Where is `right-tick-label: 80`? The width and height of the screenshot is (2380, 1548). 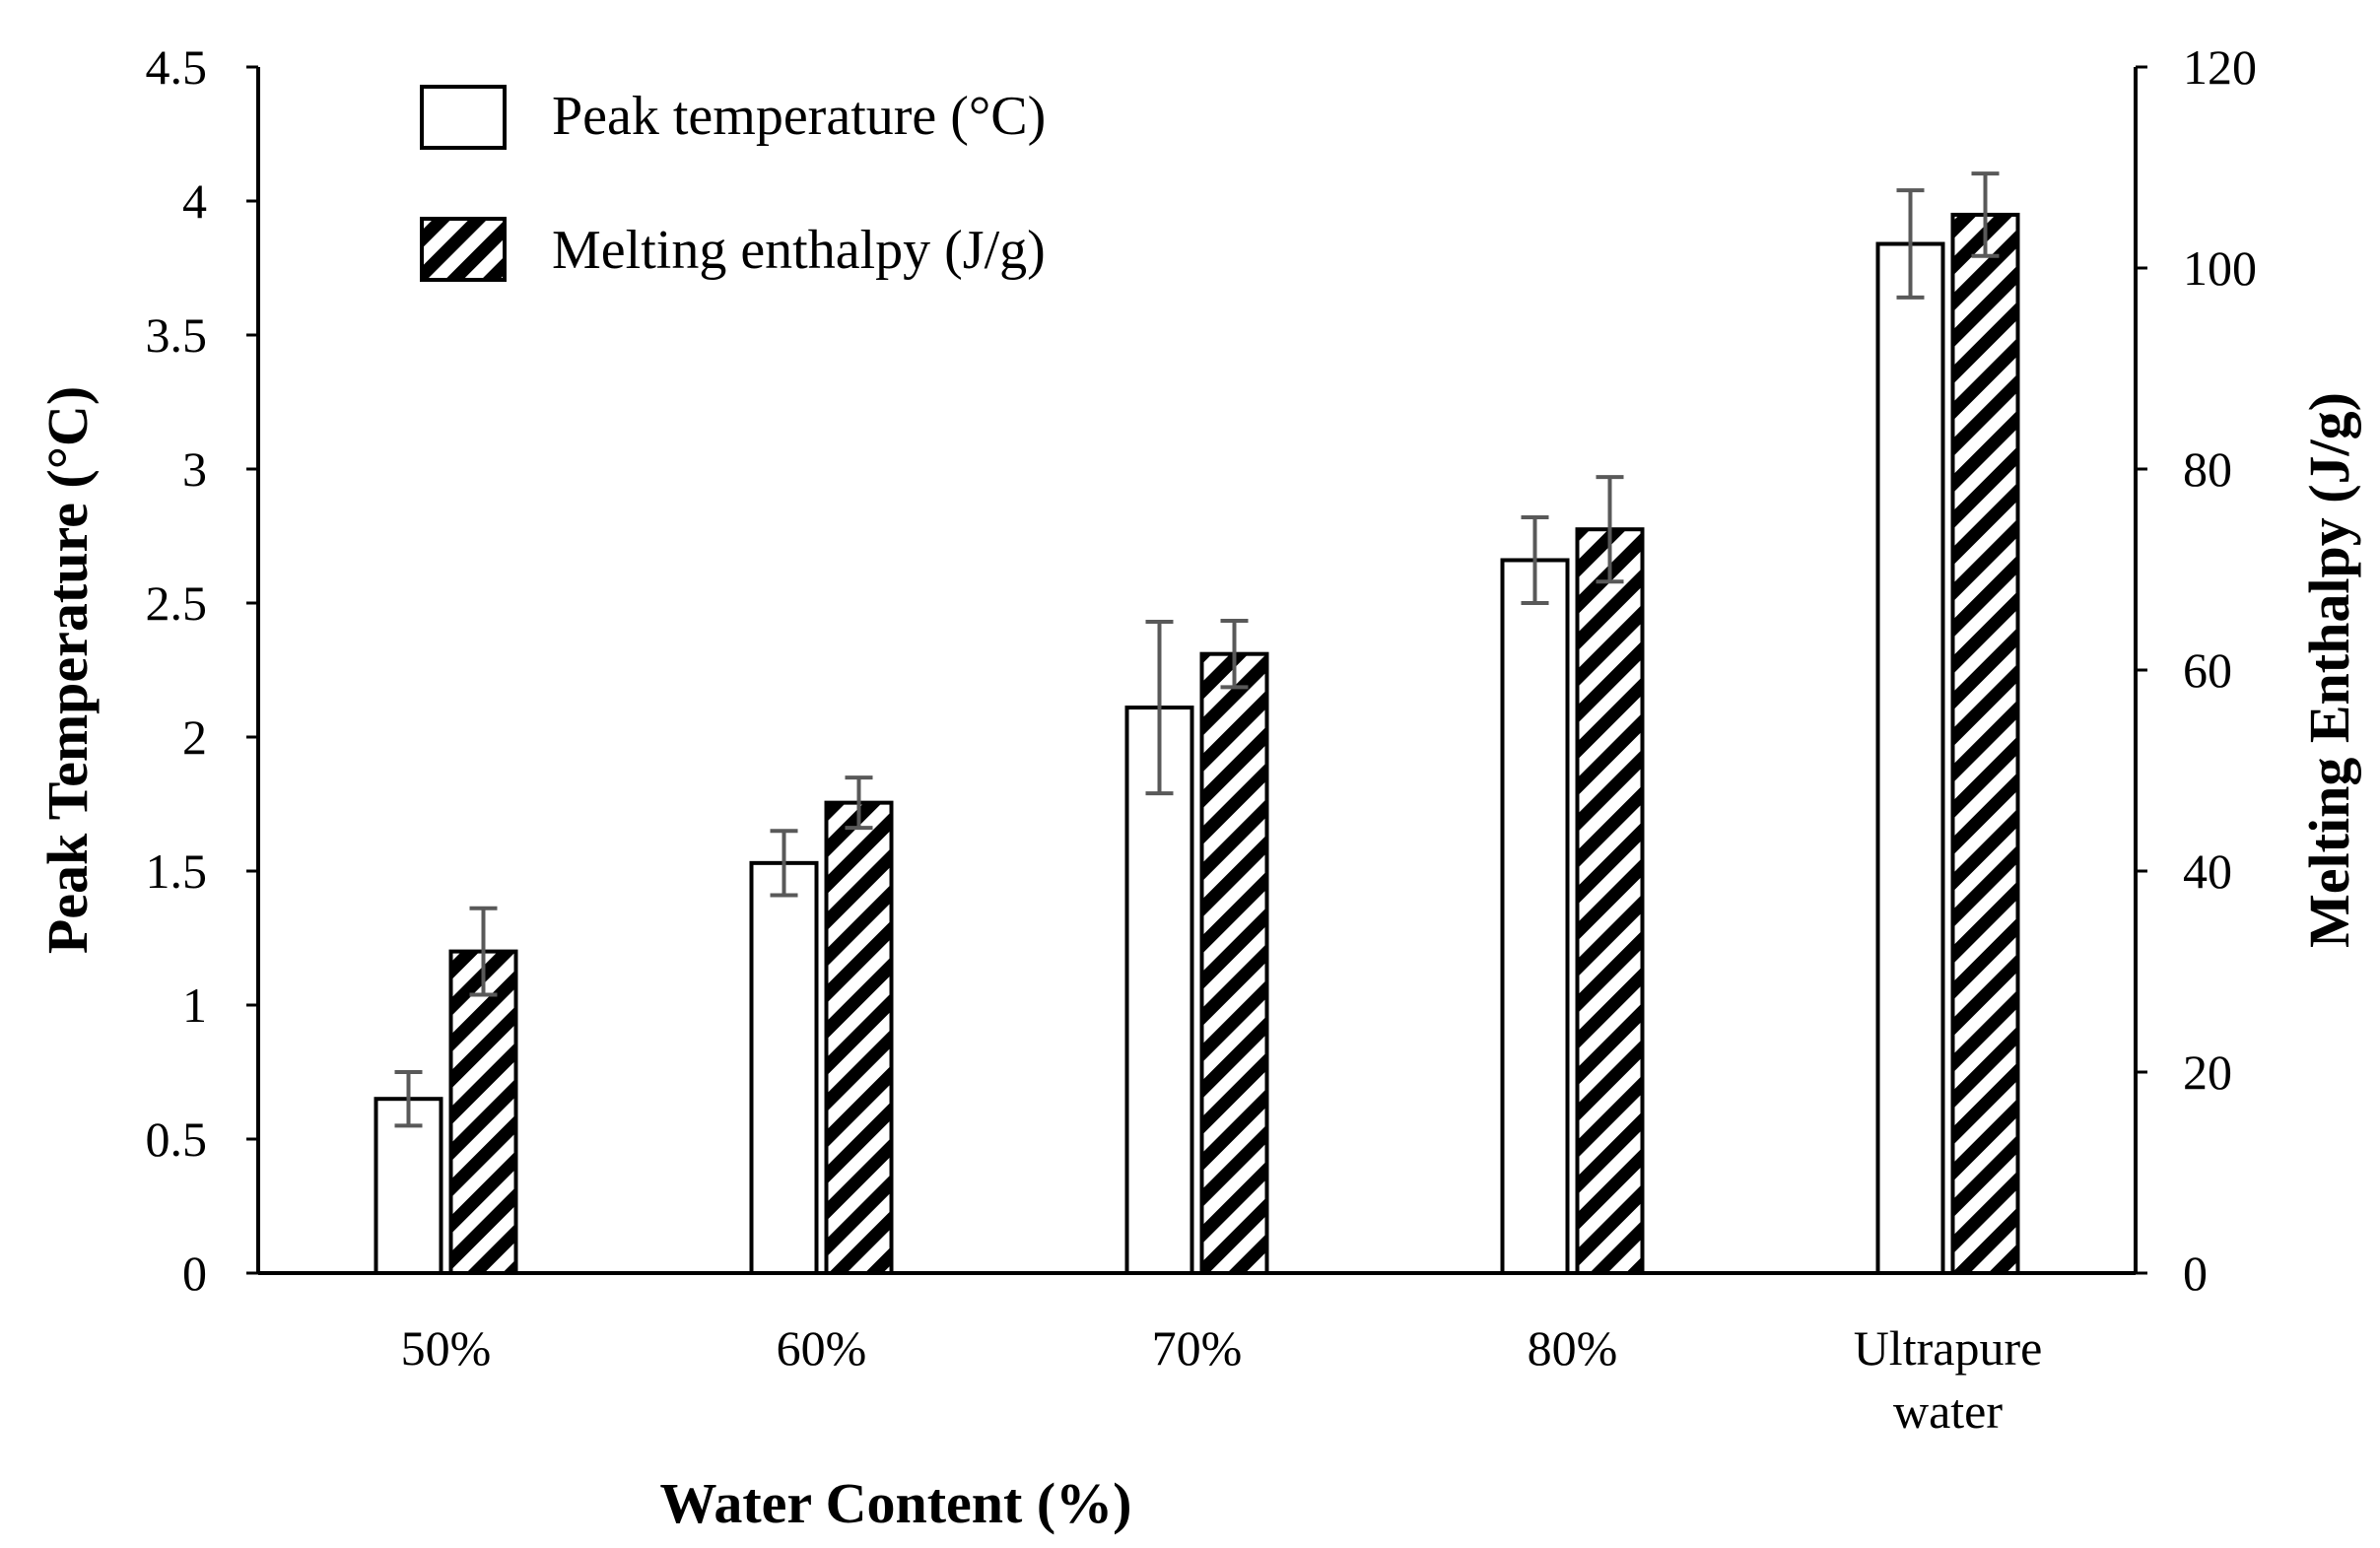 right-tick-label: 80 is located at coordinates (2207, 469).